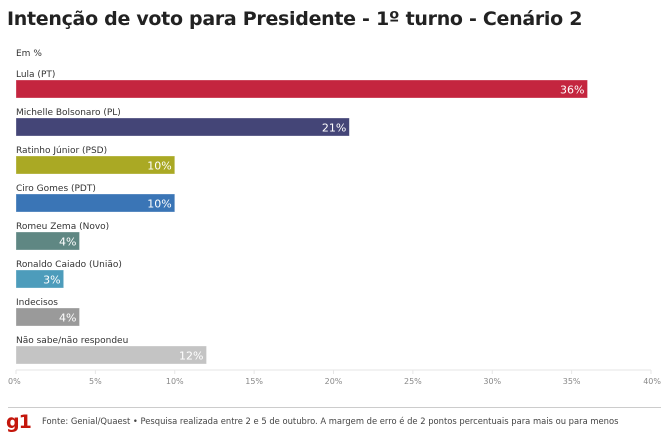 The width and height of the screenshot is (669, 443). I want to click on x-tick-label: 5%, so click(95, 381).